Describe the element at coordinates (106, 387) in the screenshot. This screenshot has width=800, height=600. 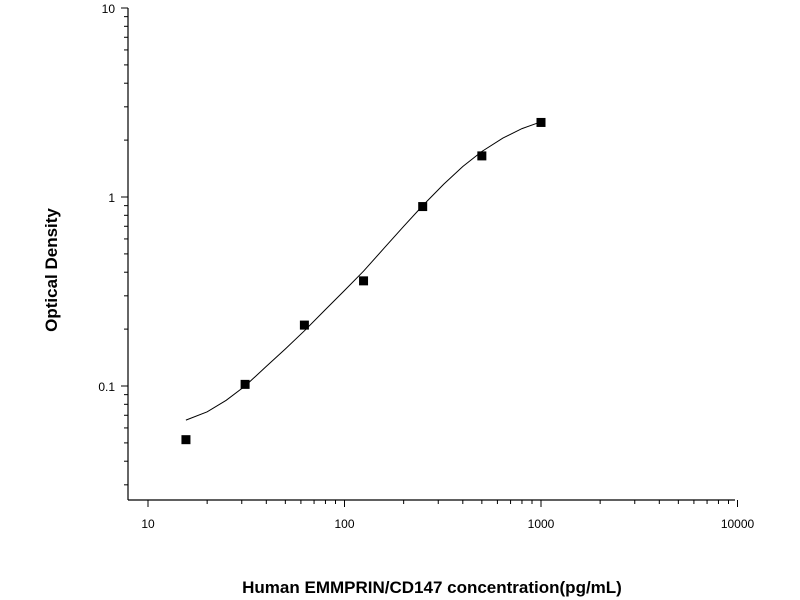
I see `y-tick-label: 0.1` at that location.